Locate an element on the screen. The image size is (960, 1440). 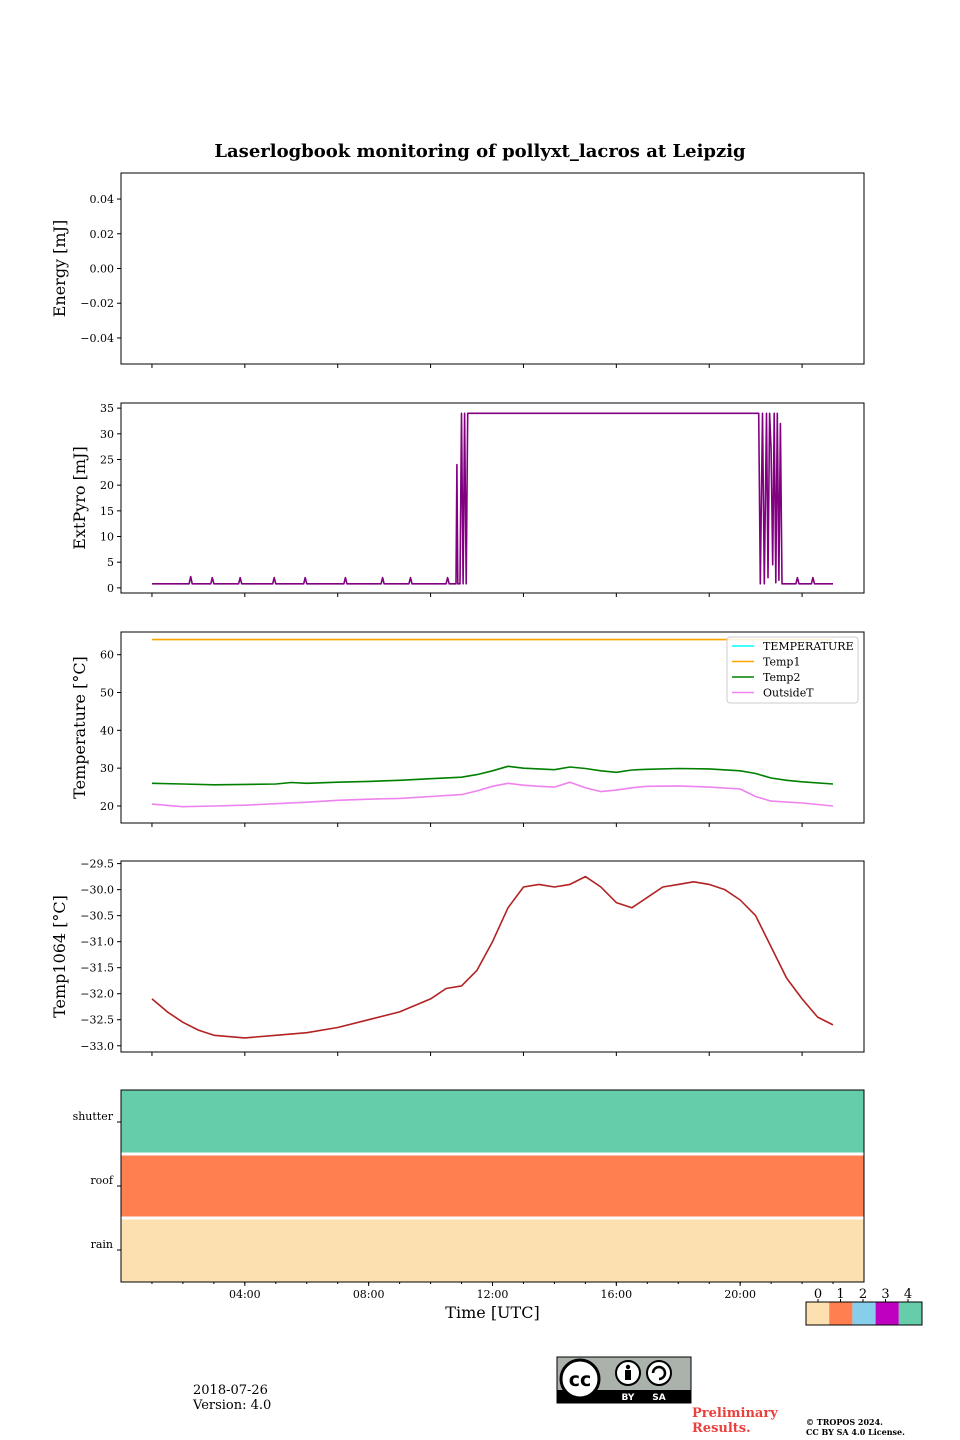
y-tick-label: −0.02 is located at coordinates (97, 303).